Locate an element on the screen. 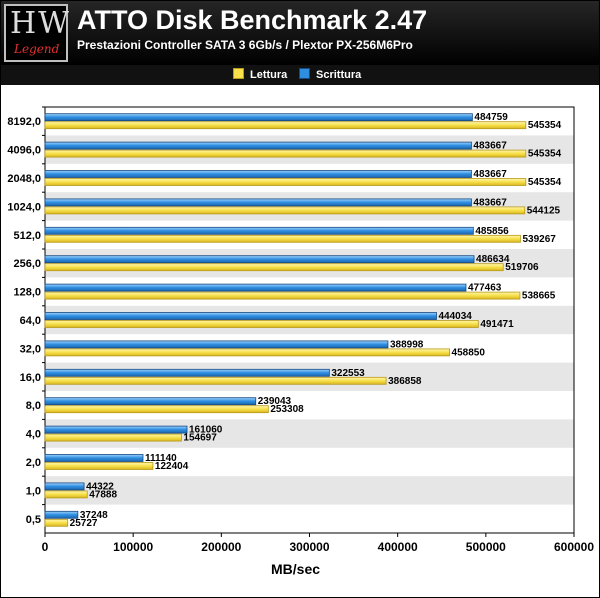  legend: Lettura Scrittura is located at coordinates (300, 75).